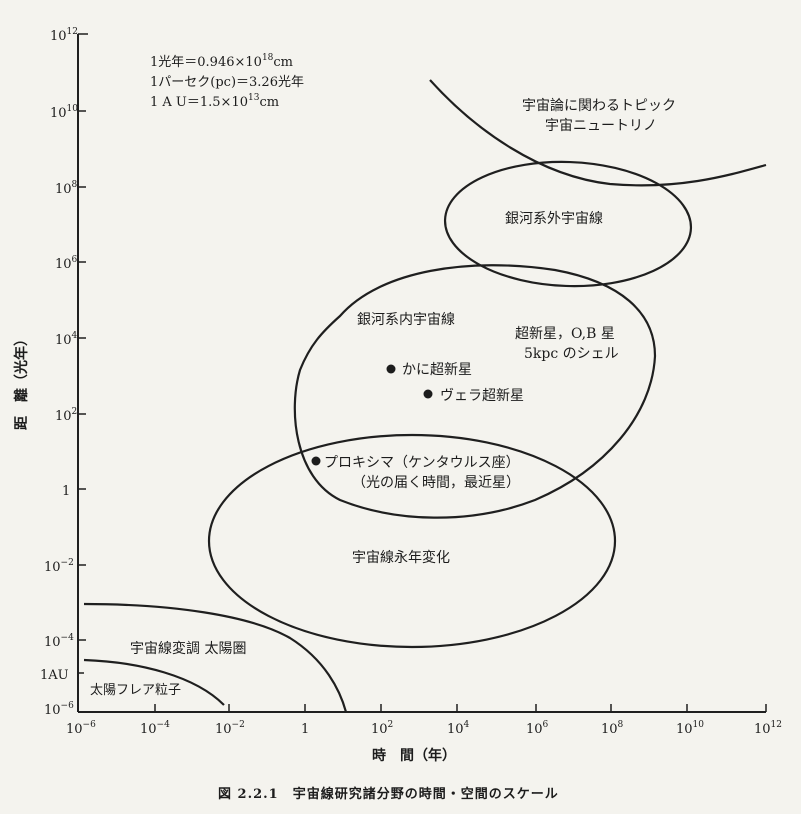  Describe the element at coordinates (554, 219) in the screenshot. I see `extragalactic-label: 銀河系外宇宙線` at that location.